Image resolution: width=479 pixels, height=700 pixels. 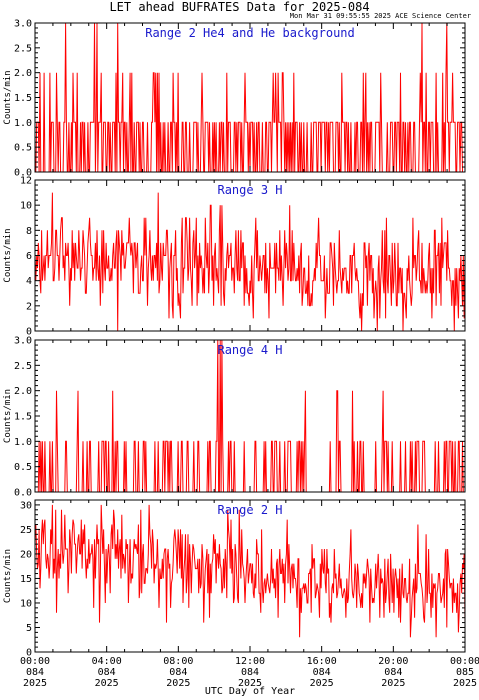 What do you see at coordinates (239, 7) in the screenshot?
I see `page-title: LET ahead BUFRATES Data for 2025-084` at bounding box center [239, 7].